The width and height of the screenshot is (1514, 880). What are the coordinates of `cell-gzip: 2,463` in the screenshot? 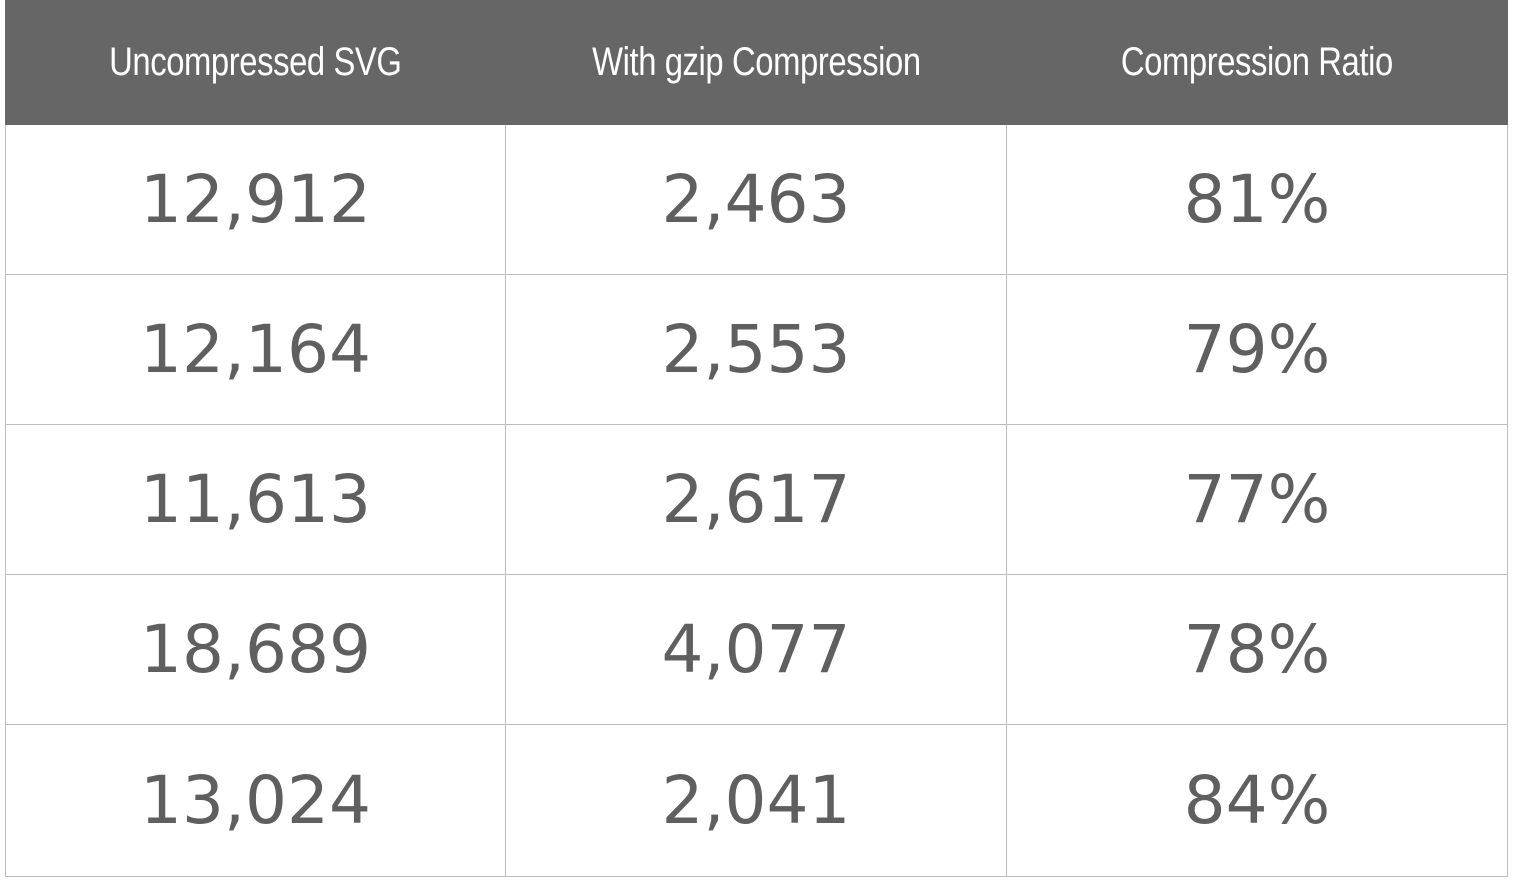 It's located at (756, 199).